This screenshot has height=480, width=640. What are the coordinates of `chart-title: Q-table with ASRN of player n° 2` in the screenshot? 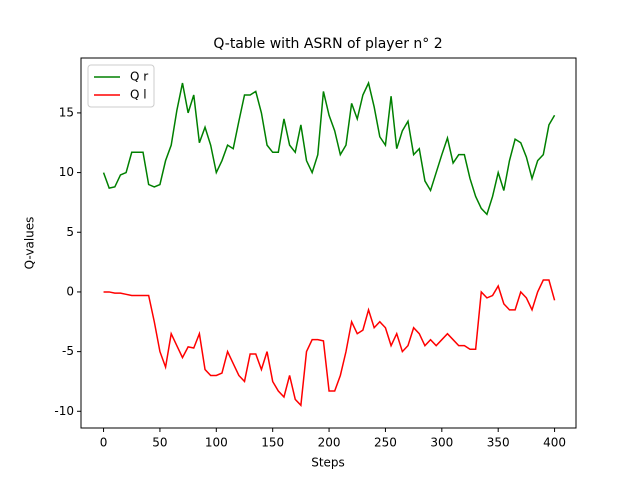 It's located at (327, 44).